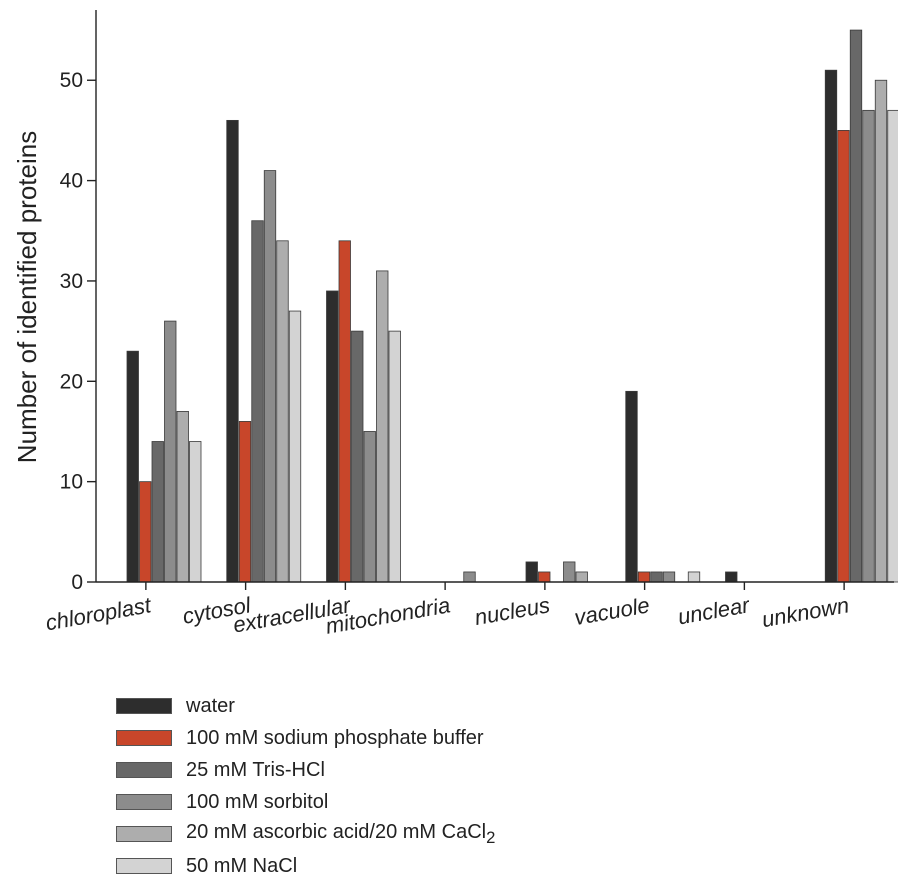  I want to click on y-tick-label: 30, so click(71, 281).